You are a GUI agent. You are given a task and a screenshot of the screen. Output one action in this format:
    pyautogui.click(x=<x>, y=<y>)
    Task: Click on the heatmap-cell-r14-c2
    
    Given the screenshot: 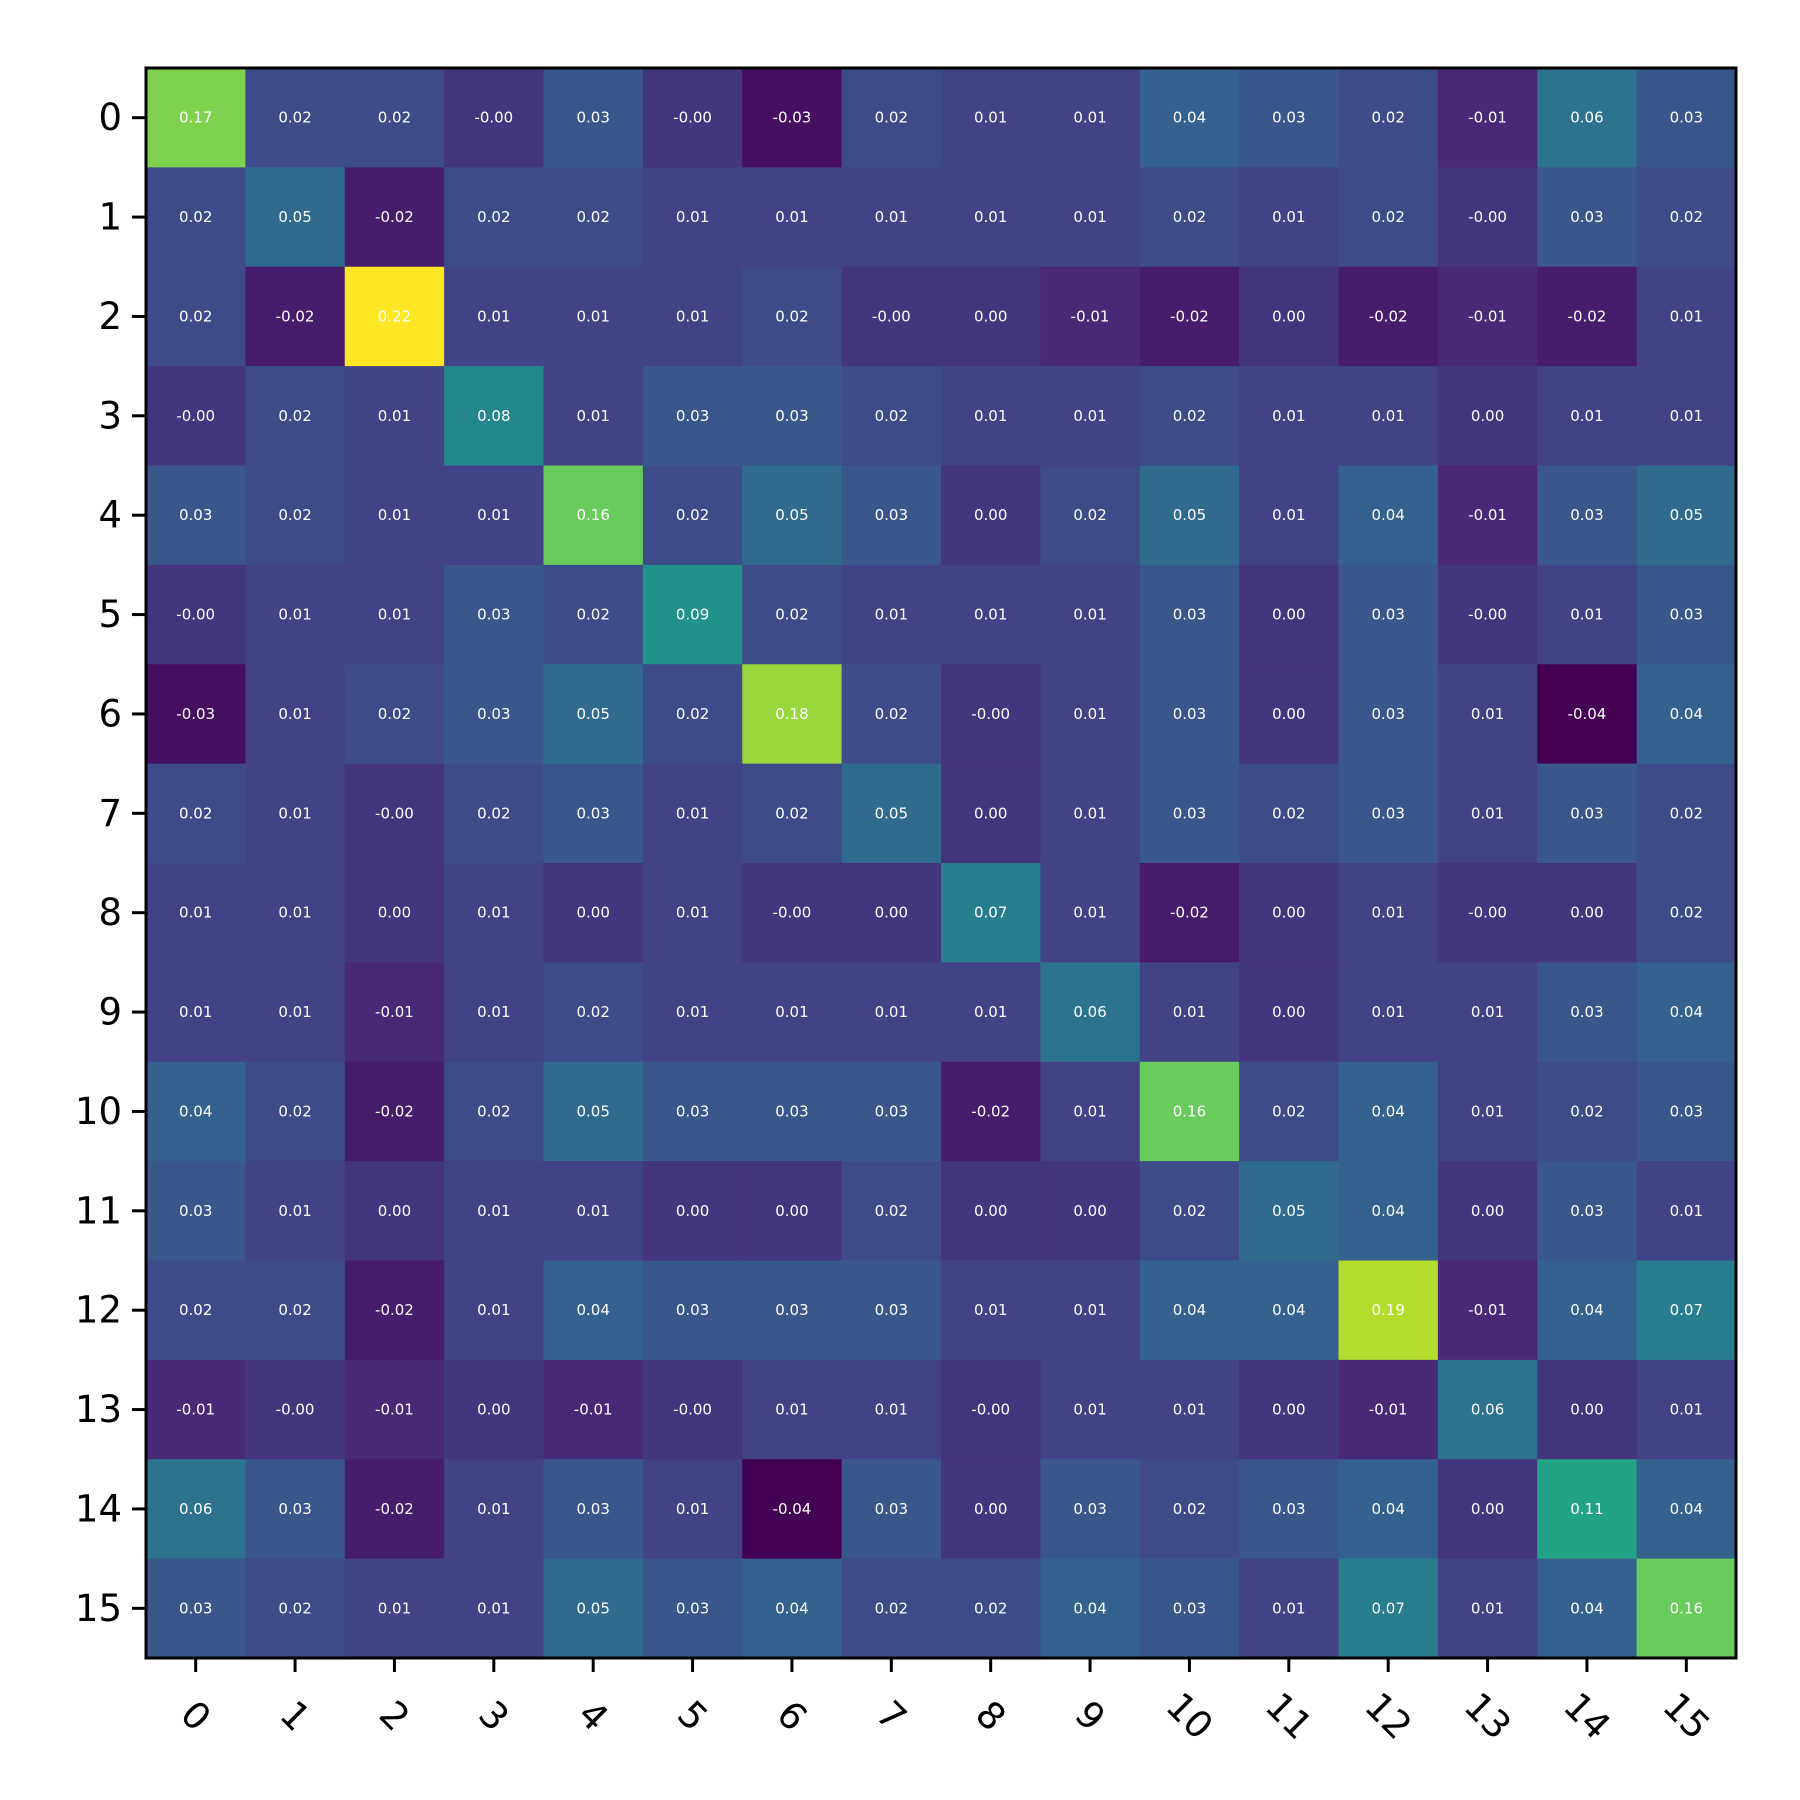 What is the action you would take?
    pyautogui.click(x=394, y=1509)
    